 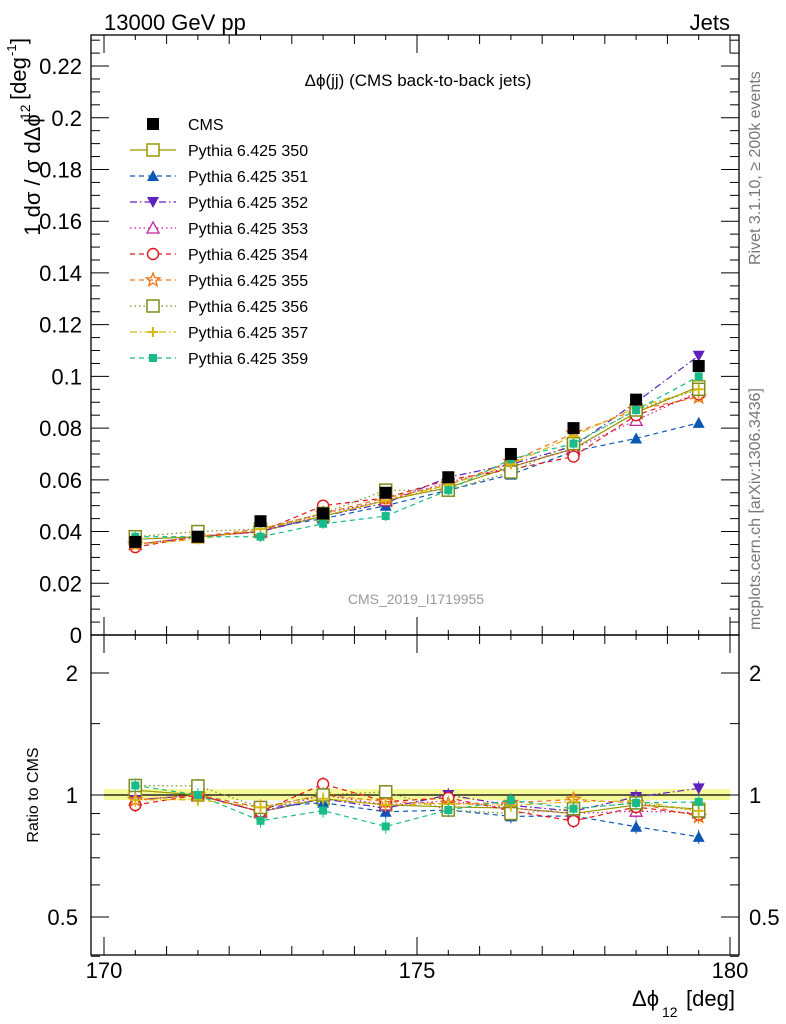 I want to click on y-tick-label: 0.1, so click(x=66, y=376).